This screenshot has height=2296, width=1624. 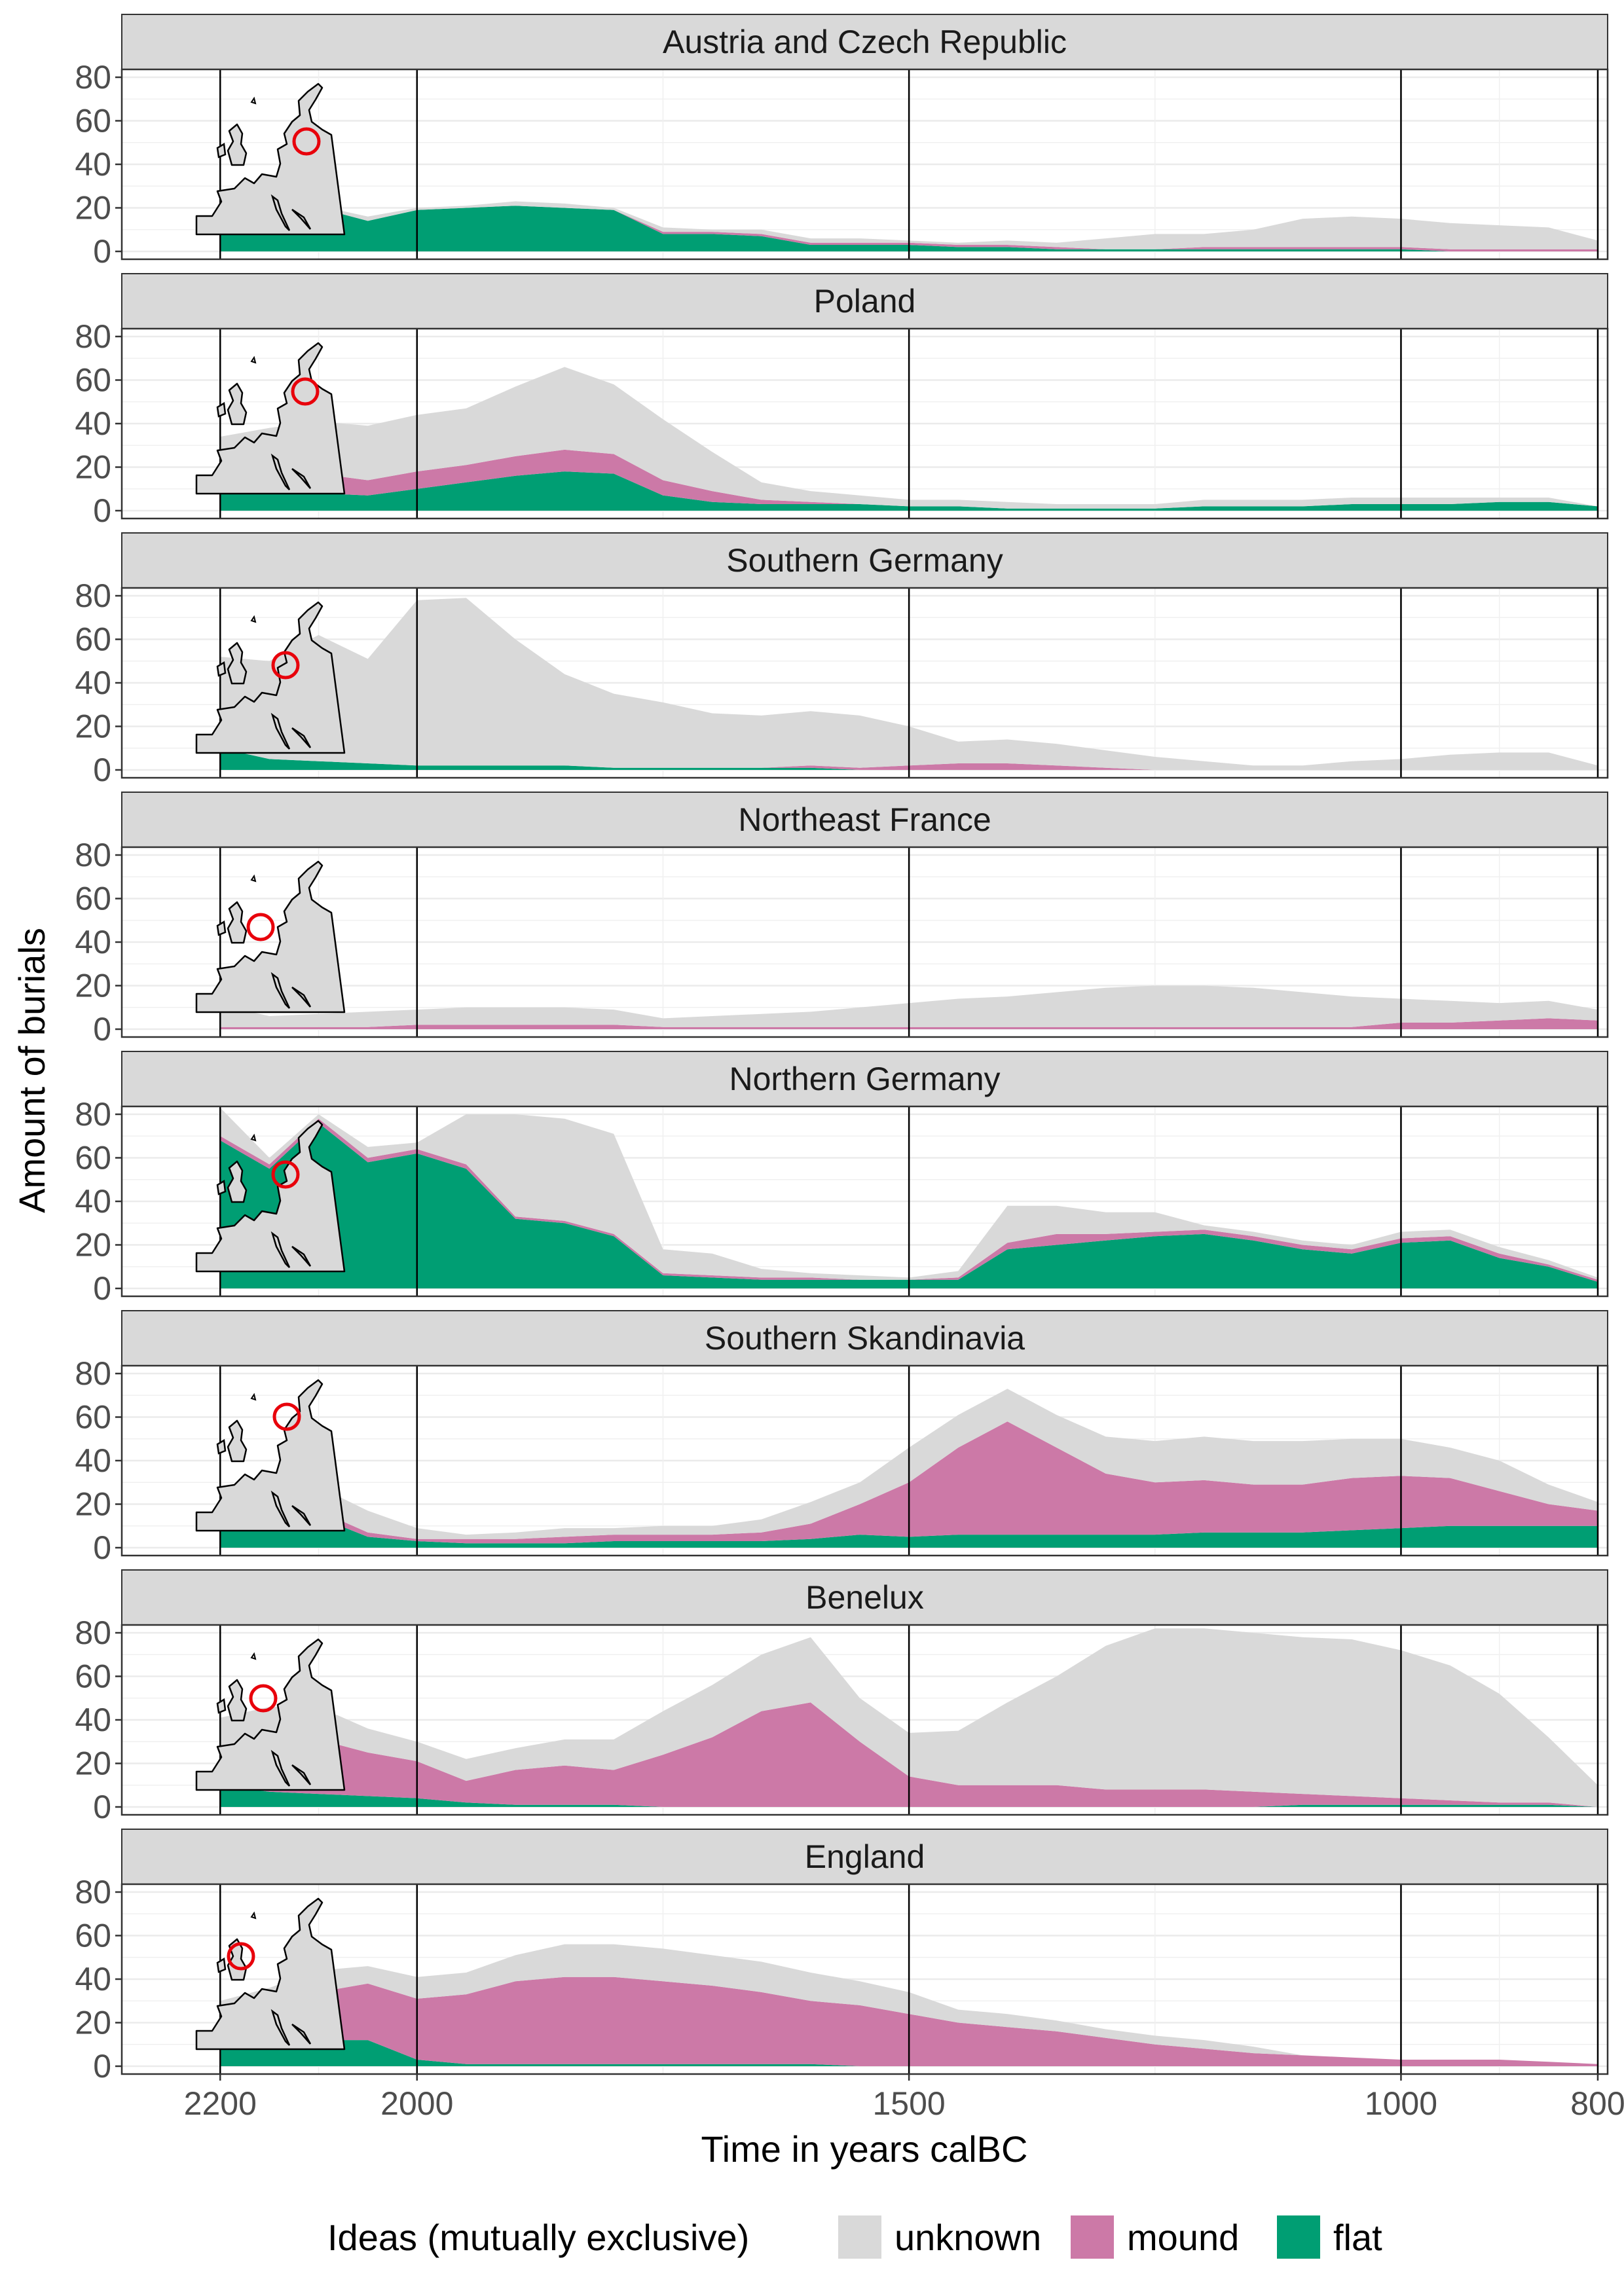 I want to click on panel-6: Southern Skandinavia 0 20 40 60 80, so click(x=842, y=1438).